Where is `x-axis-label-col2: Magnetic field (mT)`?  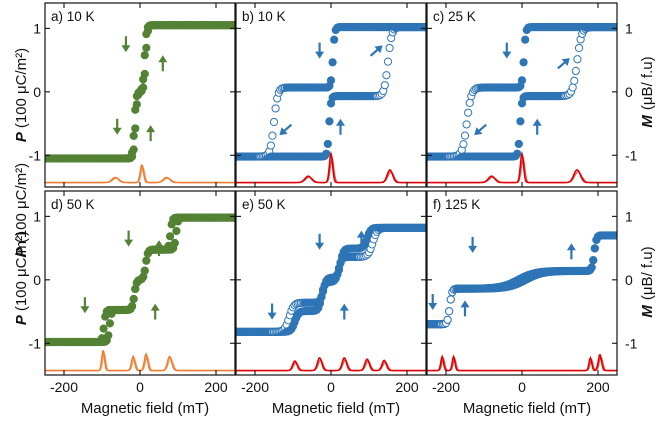 x-axis-label-col2: Magnetic field (mT) is located at coordinates (336, 408).